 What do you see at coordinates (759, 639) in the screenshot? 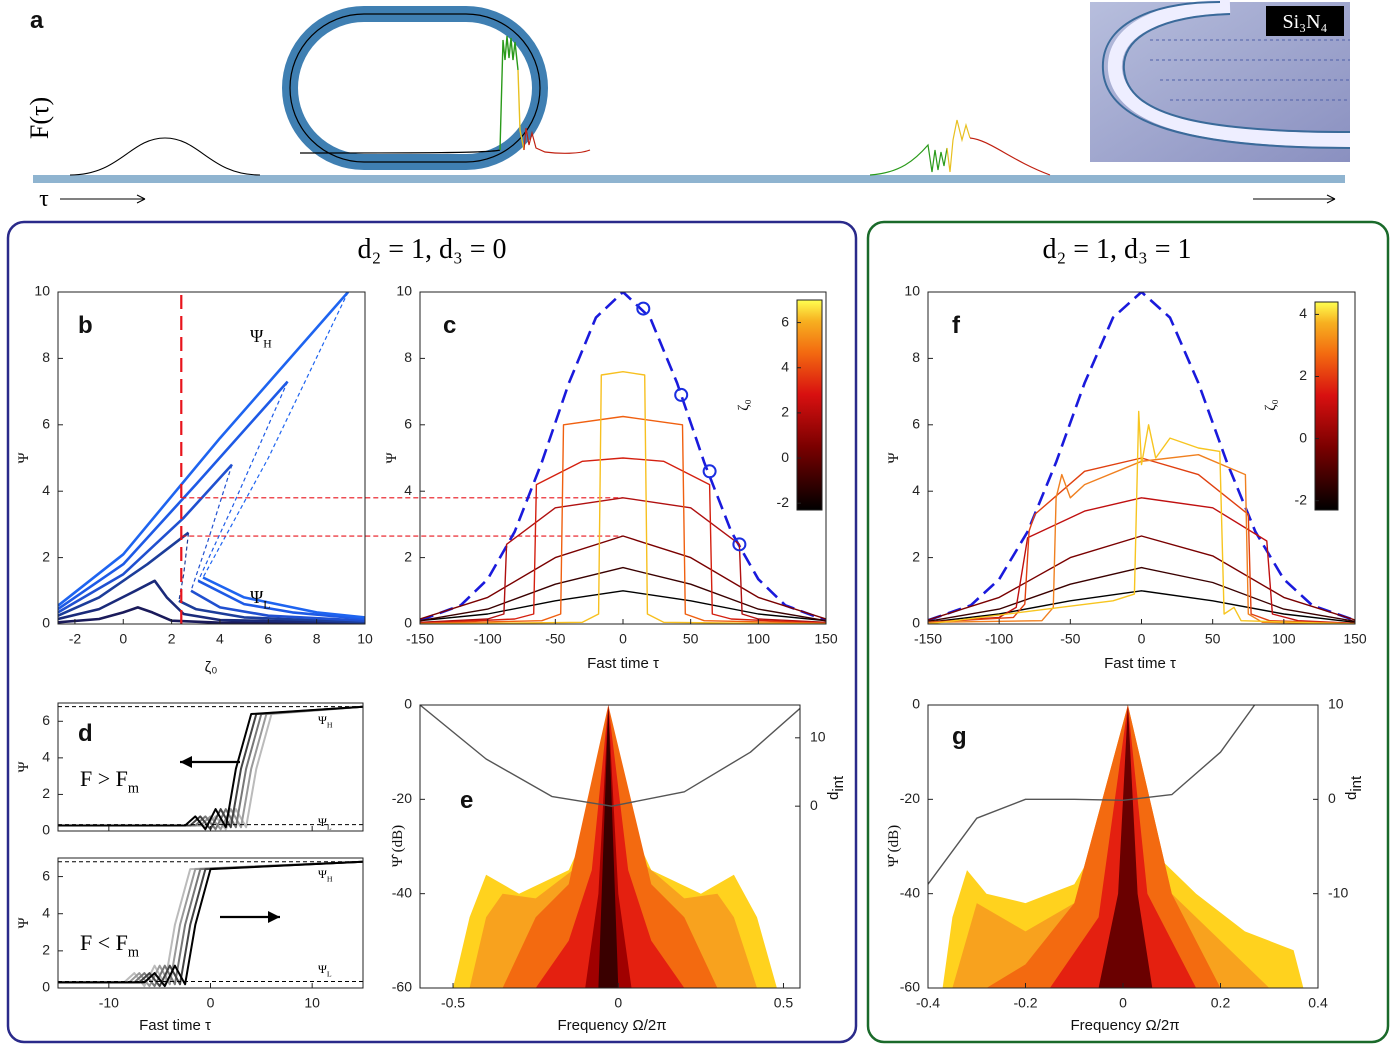
I see `x-tick-label: 100` at bounding box center [759, 639].